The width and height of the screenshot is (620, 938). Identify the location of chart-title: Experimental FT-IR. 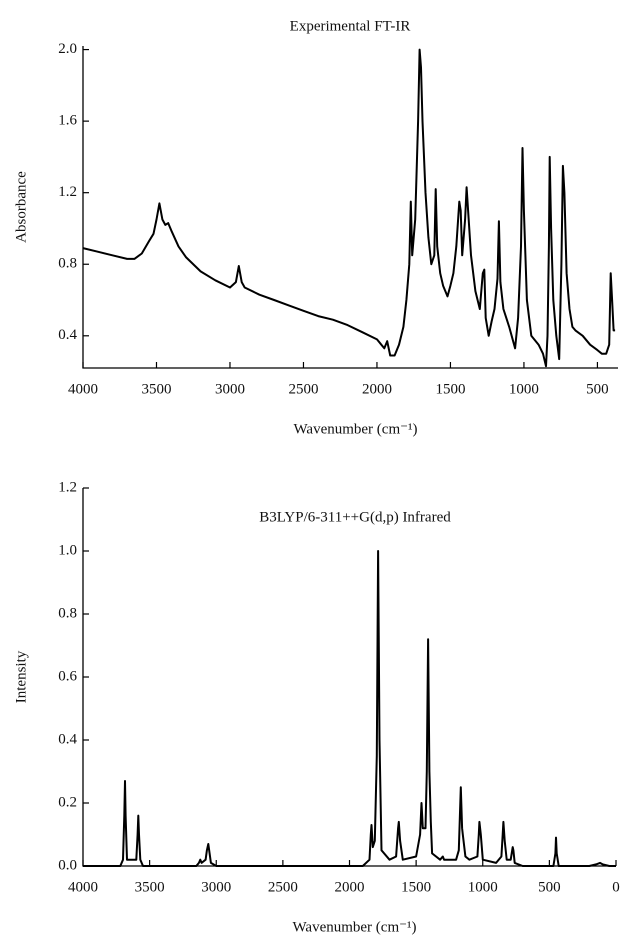
(350, 26).